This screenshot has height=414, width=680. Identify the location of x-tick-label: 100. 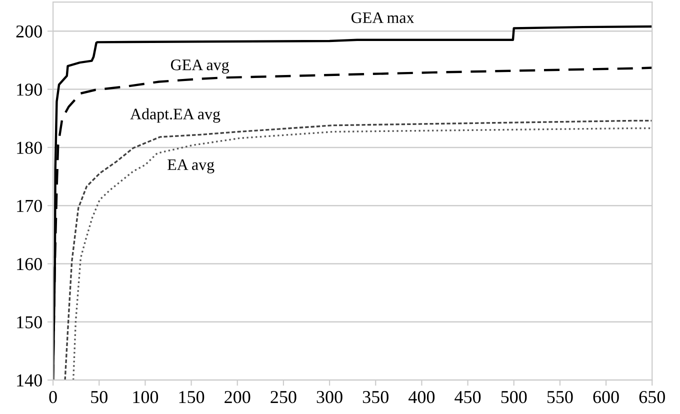
(145, 397).